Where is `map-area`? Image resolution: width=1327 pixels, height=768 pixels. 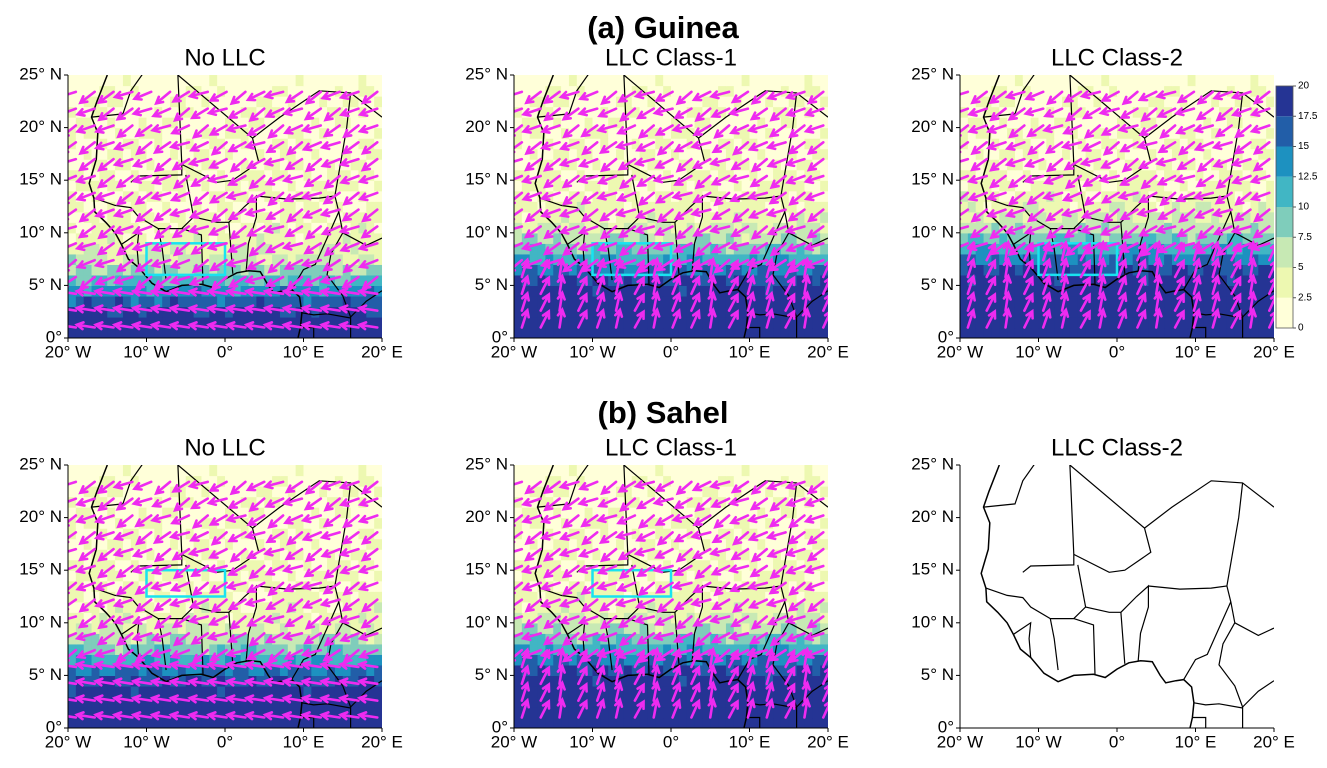
map-area is located at coordinates (220, 196).